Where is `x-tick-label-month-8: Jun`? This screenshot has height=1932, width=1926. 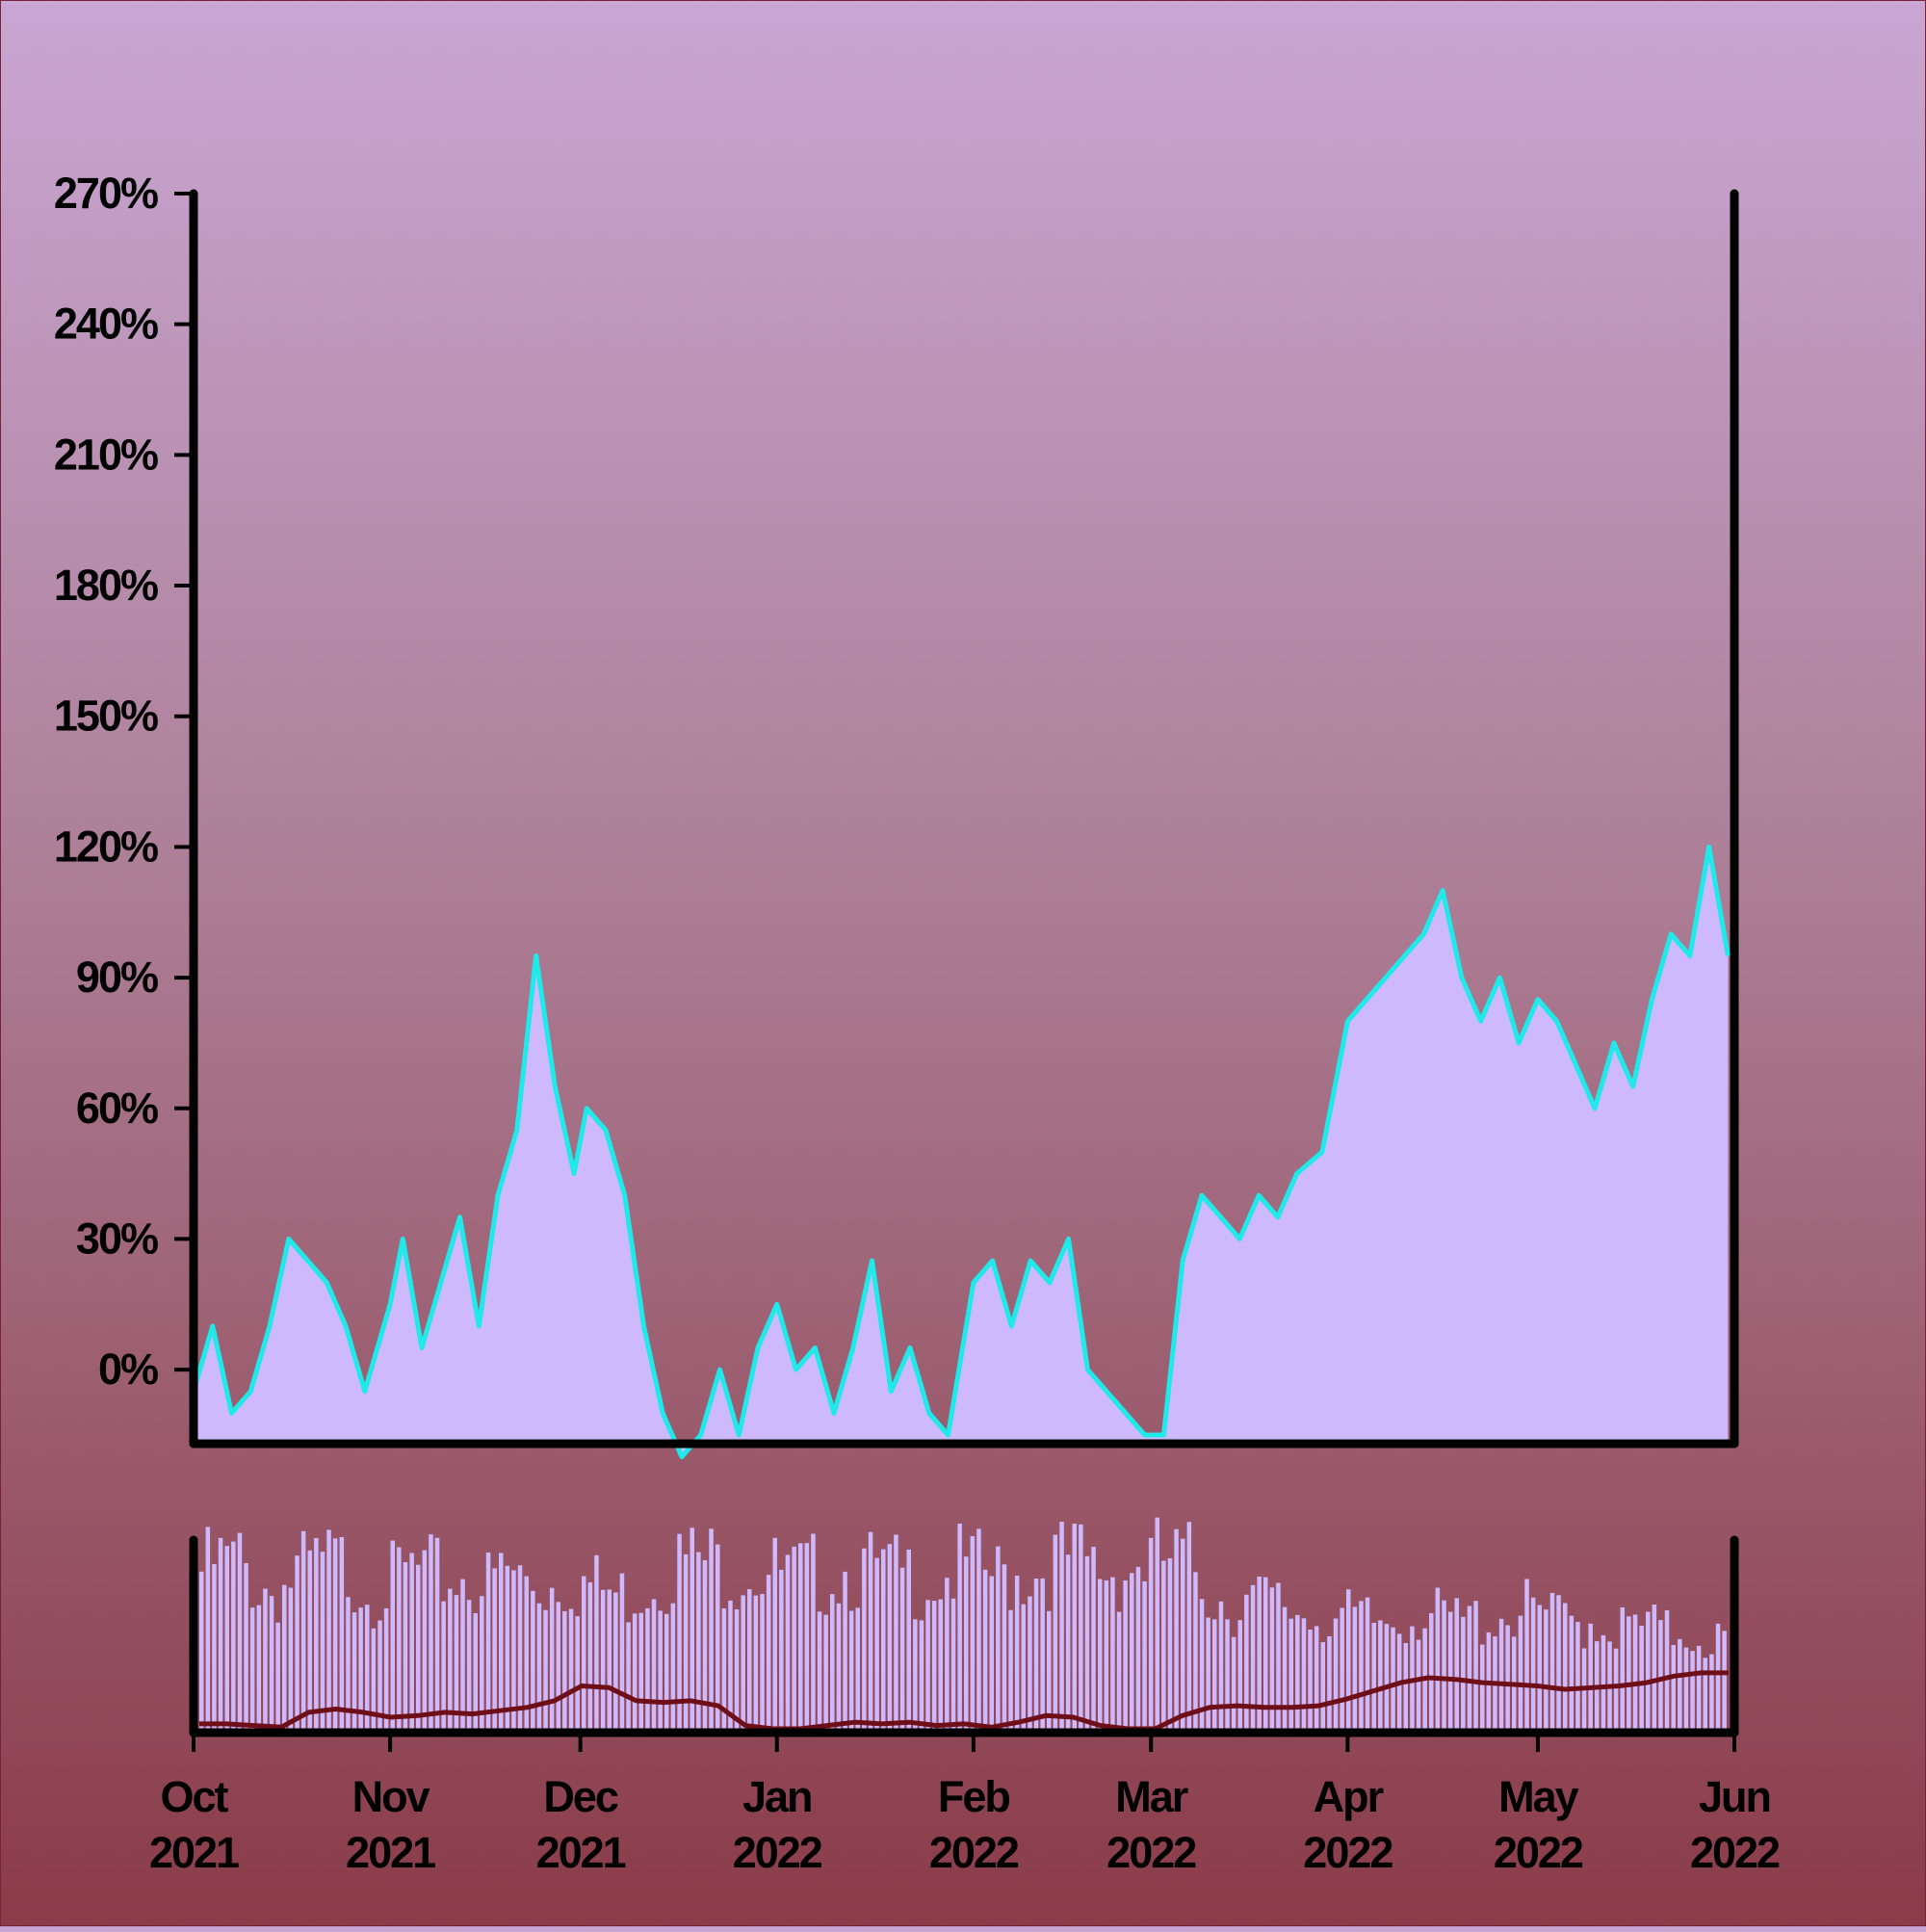
x-tick-label-month-8: Jun is located at coordinates (1734, 1796).